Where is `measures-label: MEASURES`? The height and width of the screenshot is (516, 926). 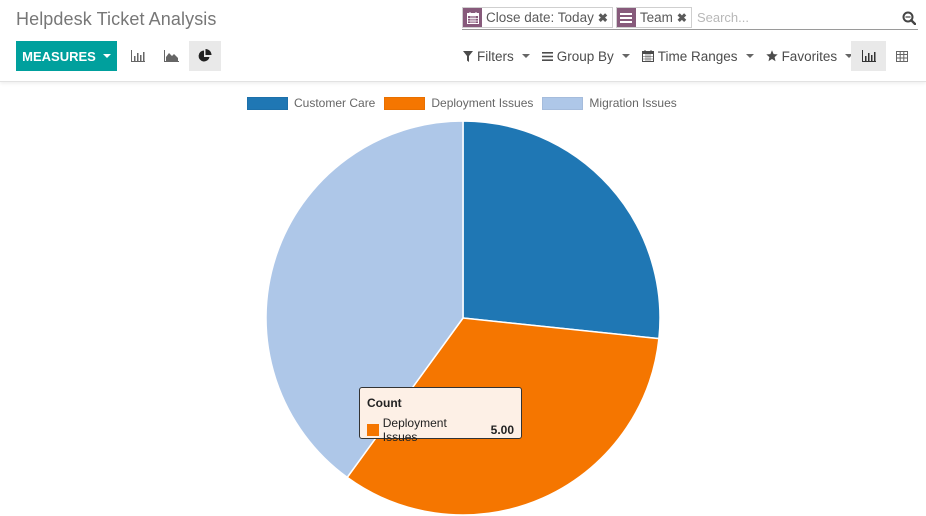
measures-label: MEASURES is located at coordinates (59, 56).